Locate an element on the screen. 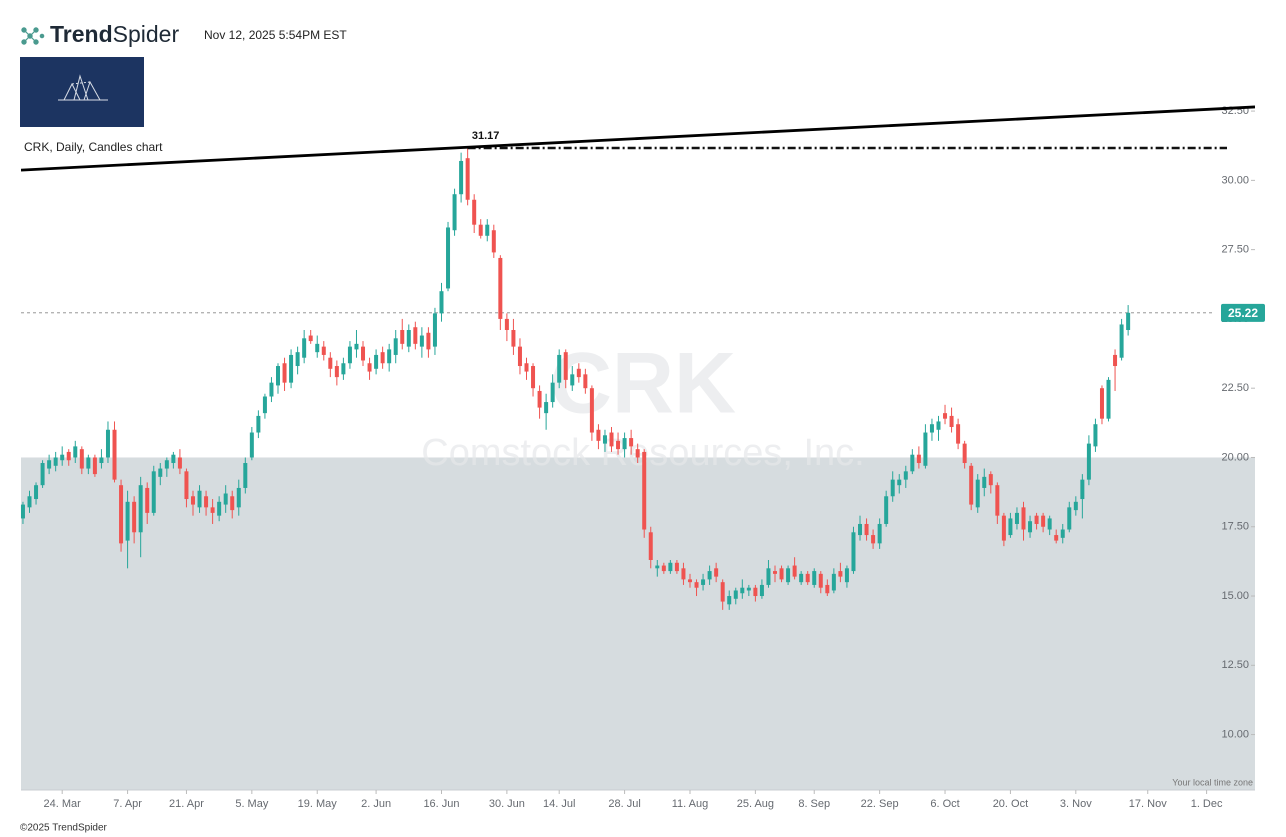 Image resolution: width=1286 pixels, height=837 pixels. high-level-label: 31.17 is located at coordinates (486, 136).